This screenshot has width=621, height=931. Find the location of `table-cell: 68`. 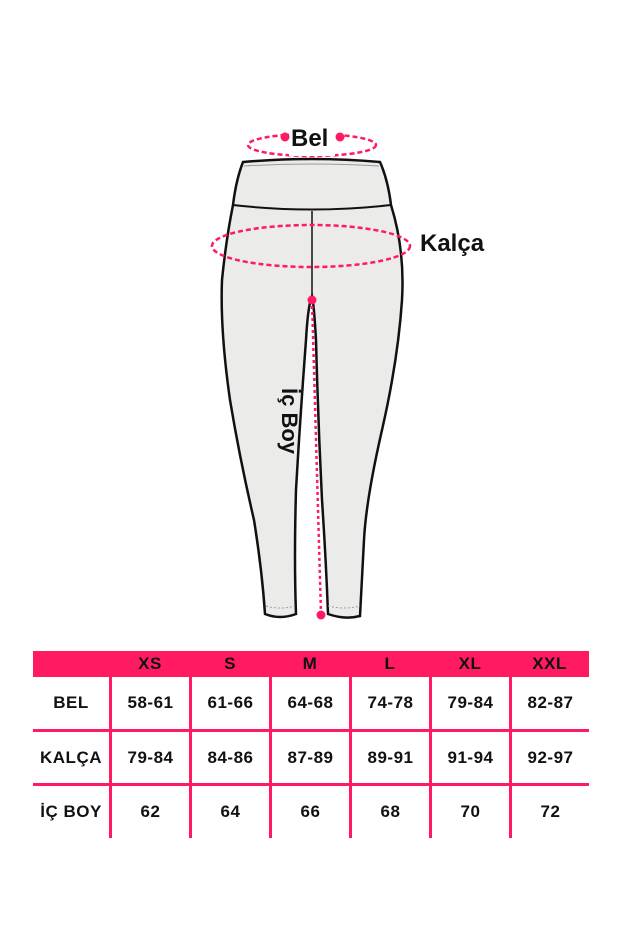

table-cell: 68 is located at coordinates (390, 811).